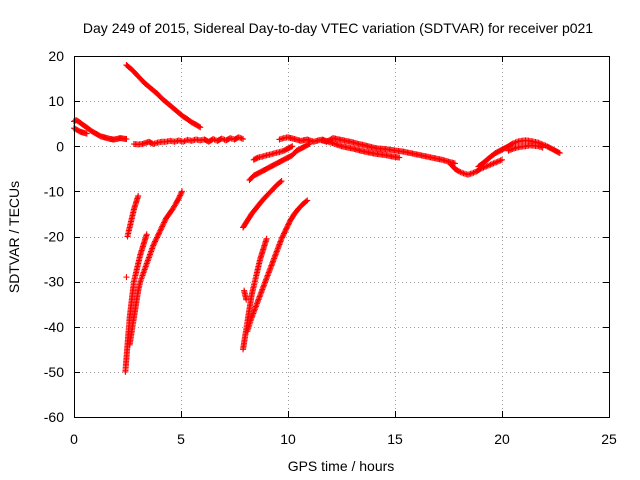 Image resolution: width=640 pixels, height=480 pixels. What do you see at coordinates (188, 141) in the screenshot?
I see `series-s3` at bounding box center [188, 141].